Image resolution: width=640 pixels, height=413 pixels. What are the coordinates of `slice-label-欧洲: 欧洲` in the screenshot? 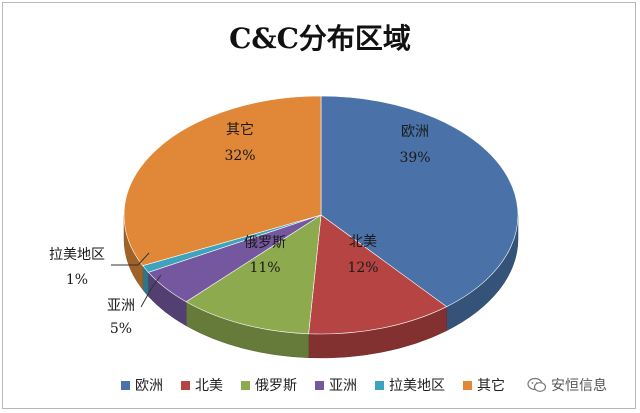 It's located at (415, 132).